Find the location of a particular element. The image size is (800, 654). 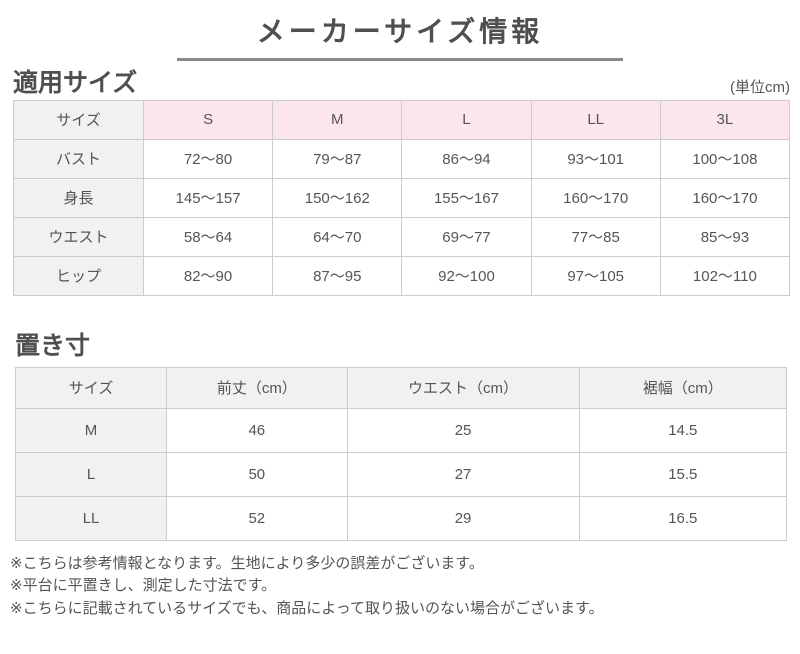

column-header: L is located at coordinates (466, 119).